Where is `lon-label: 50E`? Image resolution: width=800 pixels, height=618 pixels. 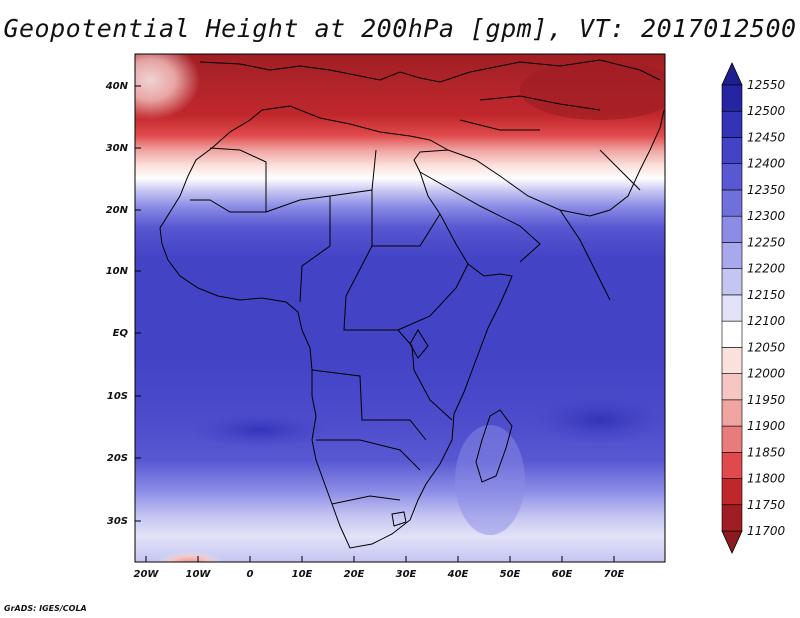 lon-label: 50E is located at coordinates (510, 574).